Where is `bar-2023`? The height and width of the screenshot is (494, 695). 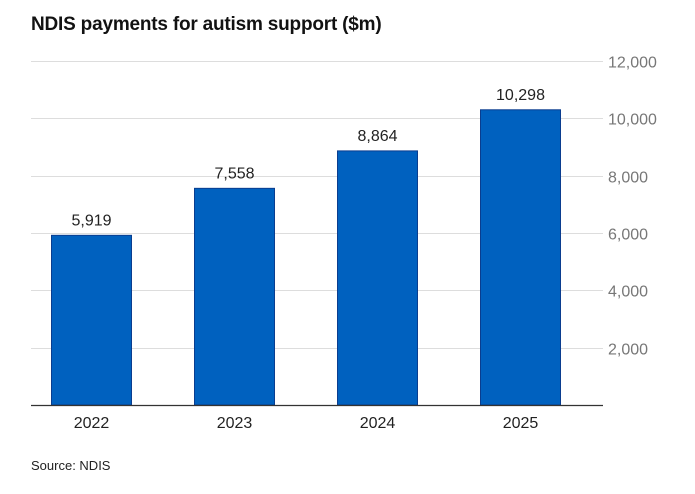
bar-2023 is located at coordinates (234, 296).